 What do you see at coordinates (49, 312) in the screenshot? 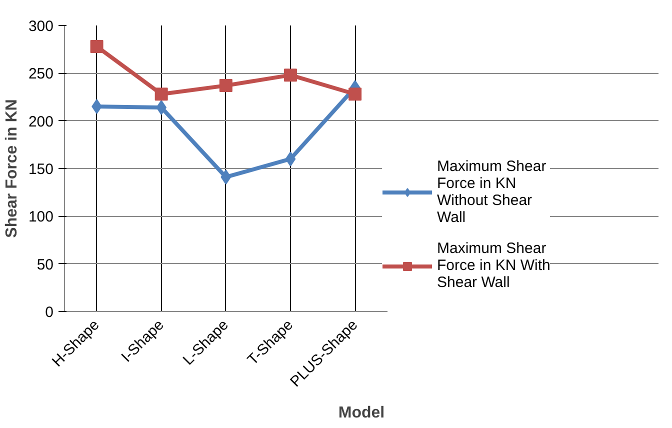
I see `y-tick-label: 0` at bounding box center [49, 312].